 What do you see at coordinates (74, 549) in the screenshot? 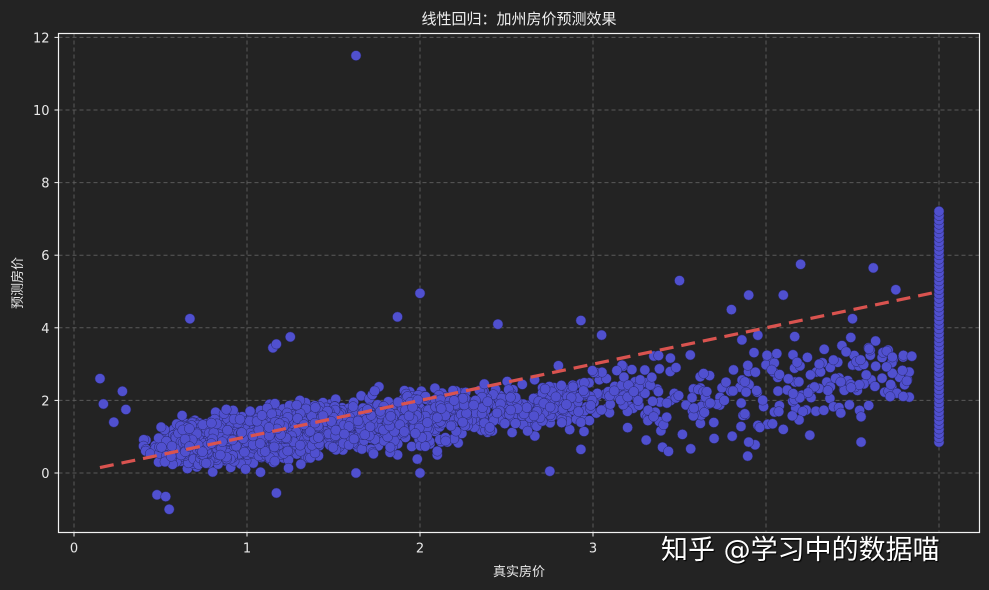
I see `x-tick-label: 0` at bounding box center [74, 549].